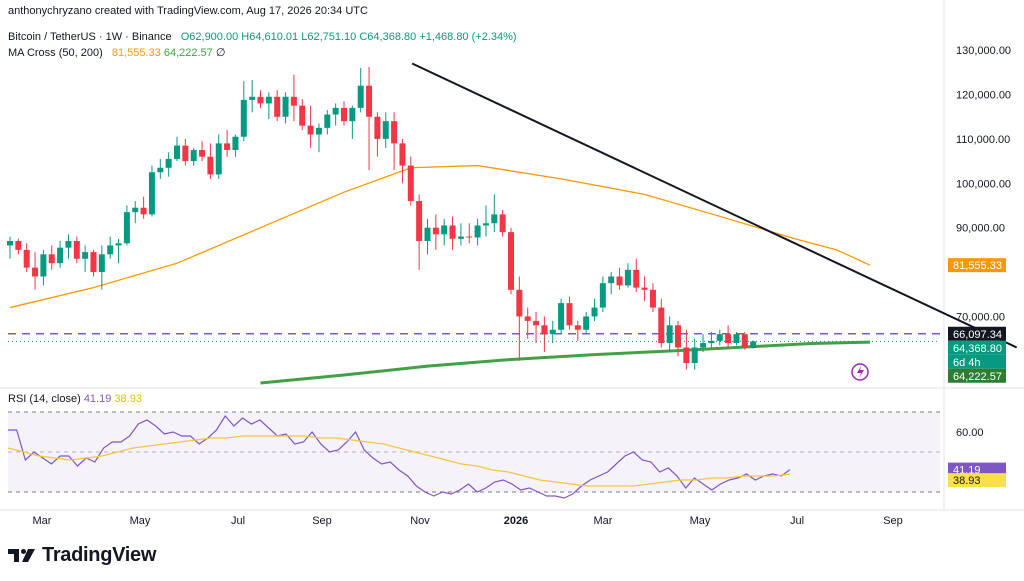 Image resolution: width=1024 pixels, height=581 pixels. What do you see at coordinates (977, 349) in the screenshot?
I see `price-tag-label: 64,368.80` at bounding box center [977, 349].